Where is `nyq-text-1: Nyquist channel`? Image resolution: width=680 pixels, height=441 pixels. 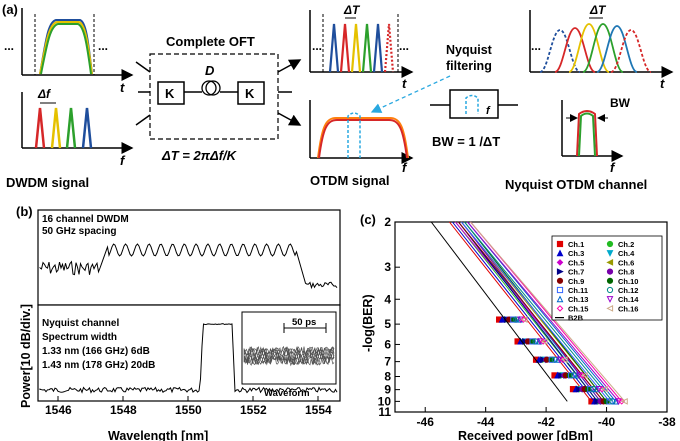
nyq-text-1: Nyquist channel is located at coordinates (80, 323).